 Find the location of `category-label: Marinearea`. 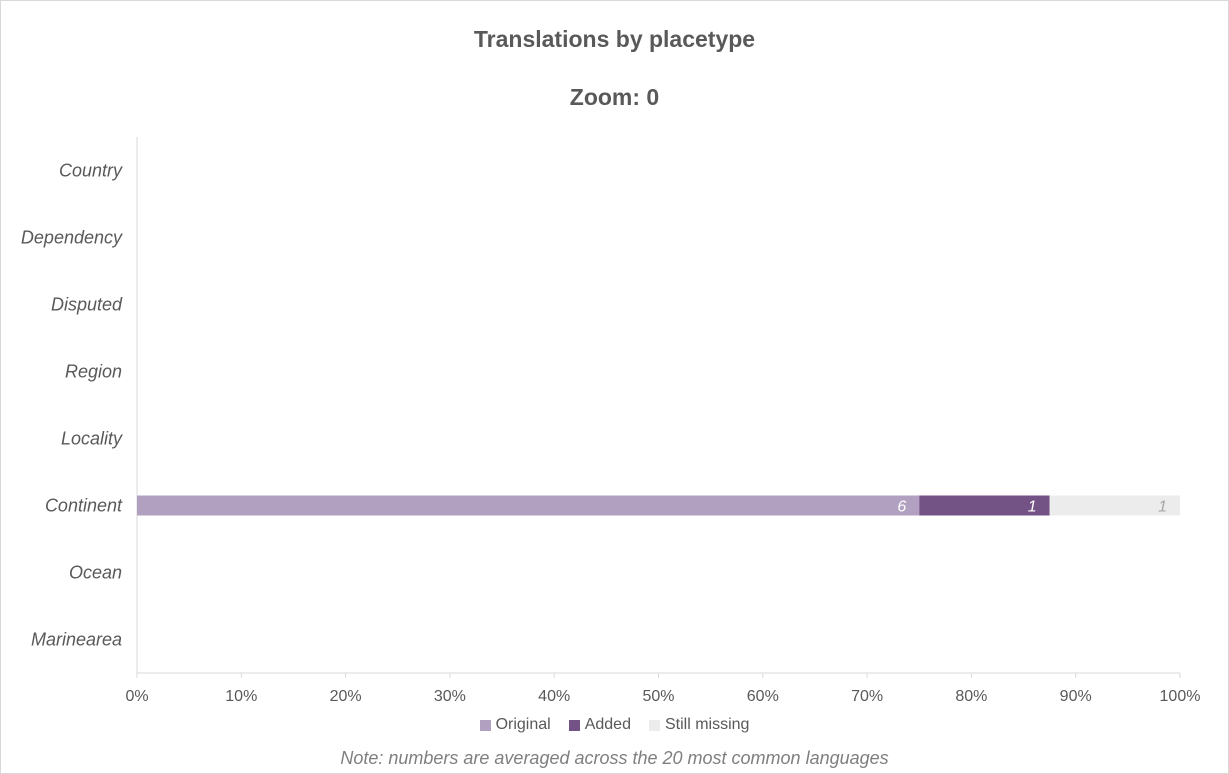

category-label: Marinearea is located at coordinates (76, 640).